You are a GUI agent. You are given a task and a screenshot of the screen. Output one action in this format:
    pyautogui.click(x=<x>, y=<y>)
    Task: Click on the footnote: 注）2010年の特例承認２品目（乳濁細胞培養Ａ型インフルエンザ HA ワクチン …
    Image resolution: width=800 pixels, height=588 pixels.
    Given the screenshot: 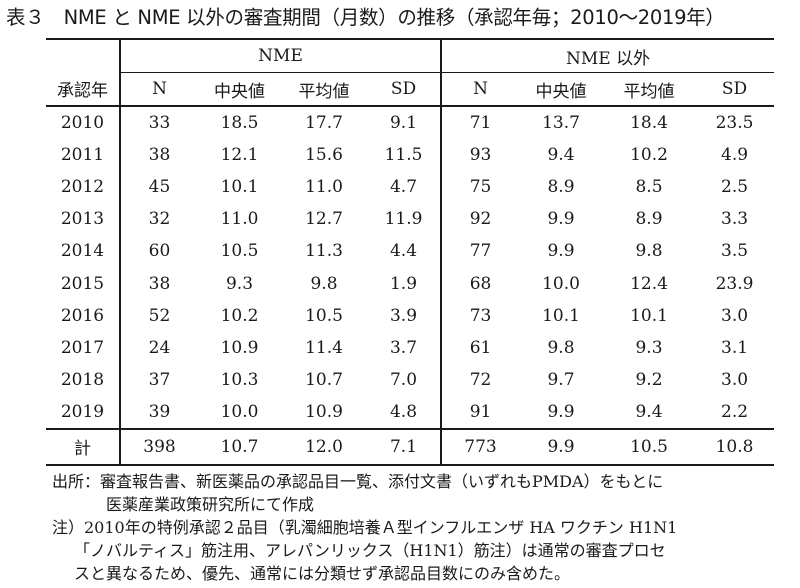 What is the action you would take?
    pyautogui.click(x=365, y=527)
    